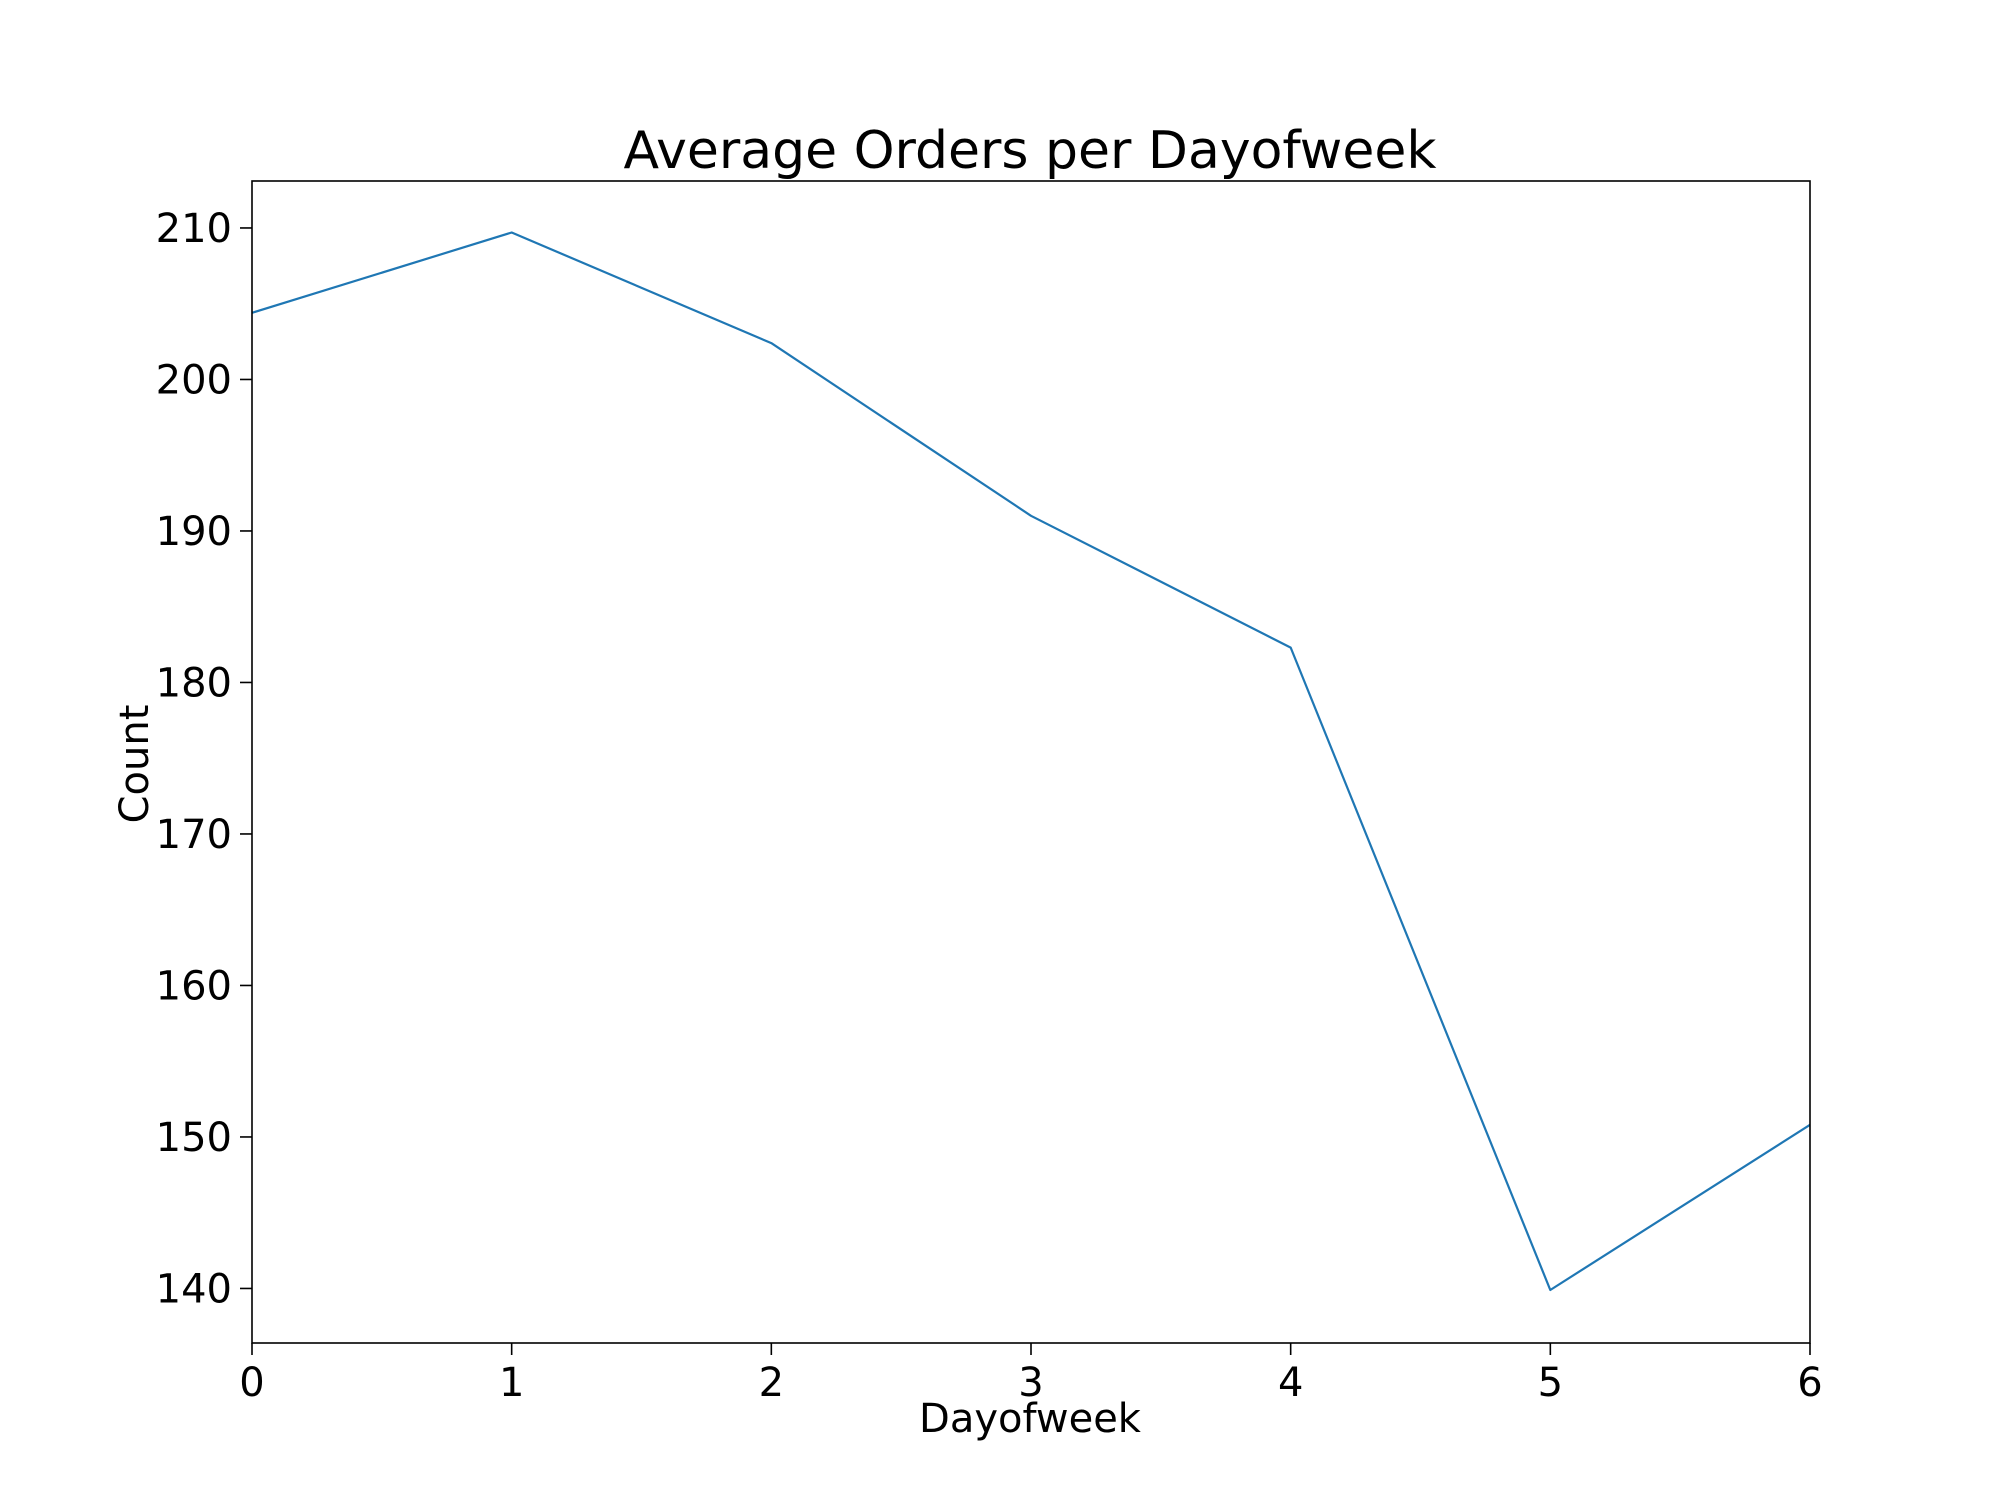 Image resolution: width=2000 pixels, height=1505 pixels. What do you see at coordinates (1809, 1383) in the screenshot?
I see `x-tick-label: 6` at bounding box center [1809, 1383].